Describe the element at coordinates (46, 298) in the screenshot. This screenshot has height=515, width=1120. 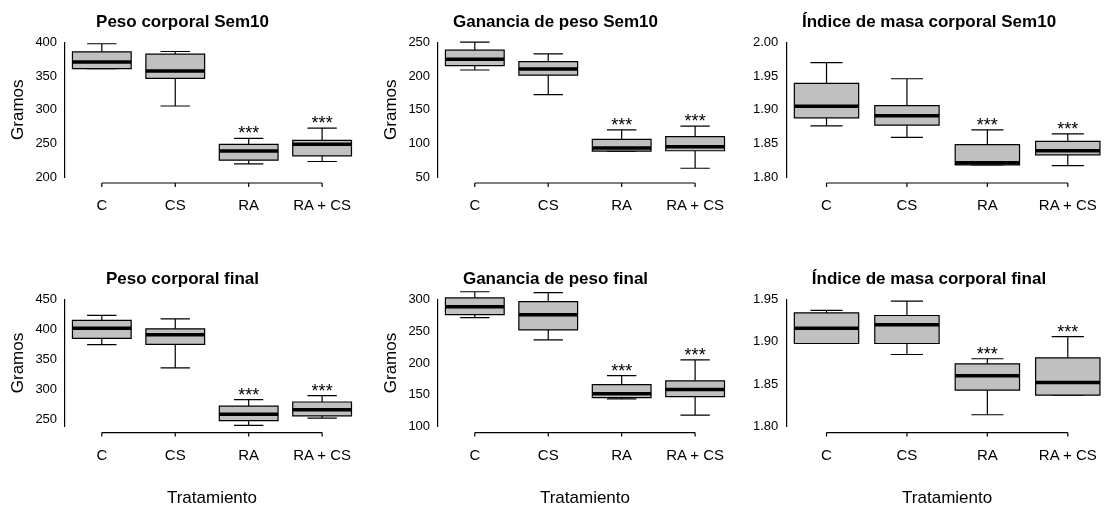
I see `y-tick-label: 450` at that location.